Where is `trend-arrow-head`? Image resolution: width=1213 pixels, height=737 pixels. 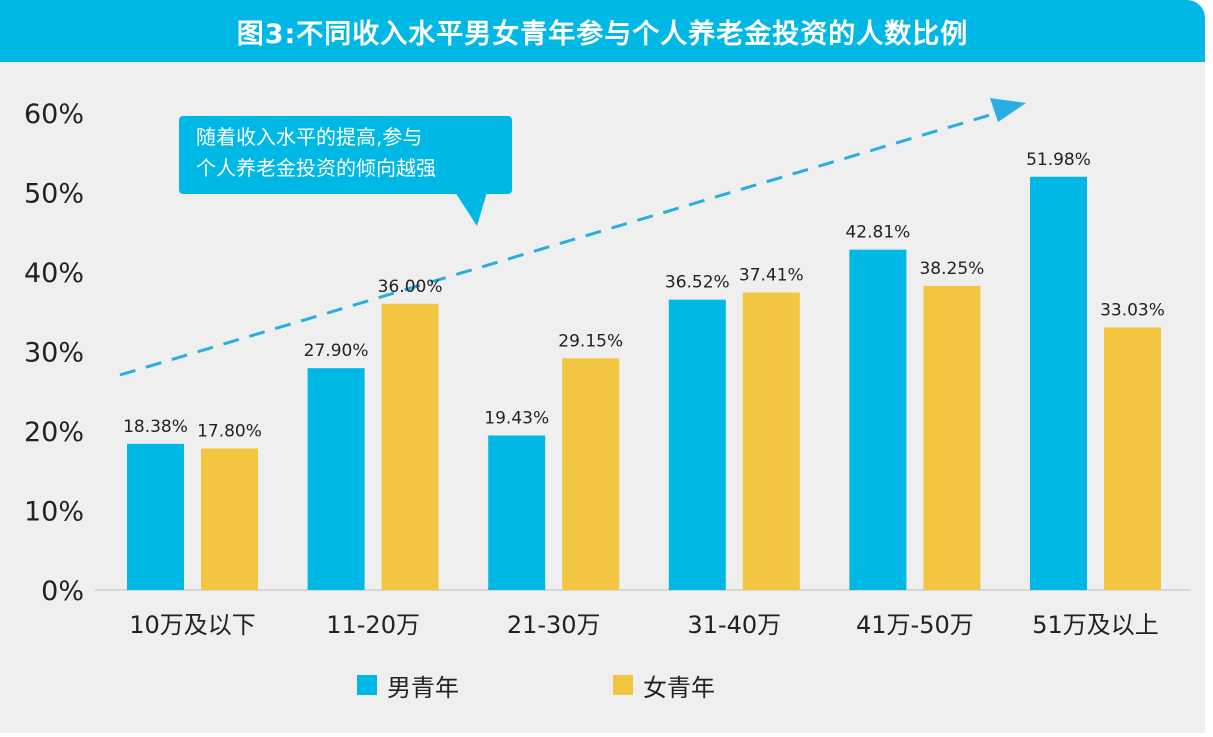
trend-arrow-head is located at coordinates (1008, 110).